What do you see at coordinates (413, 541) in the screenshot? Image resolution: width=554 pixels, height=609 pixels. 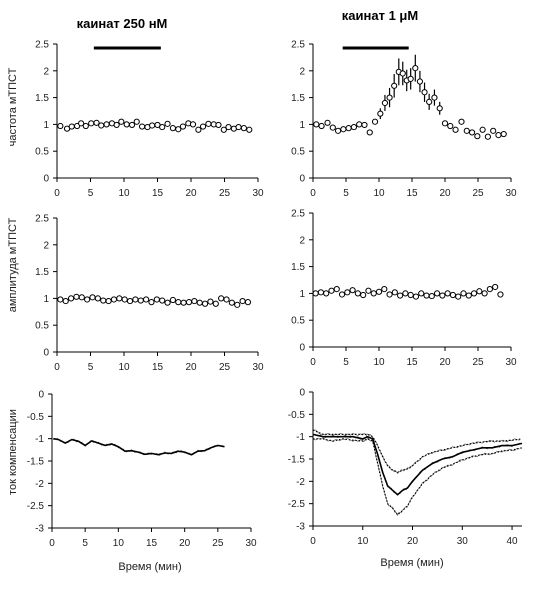 I see `x-tick-label: 20` at bounding box center [413, 541].